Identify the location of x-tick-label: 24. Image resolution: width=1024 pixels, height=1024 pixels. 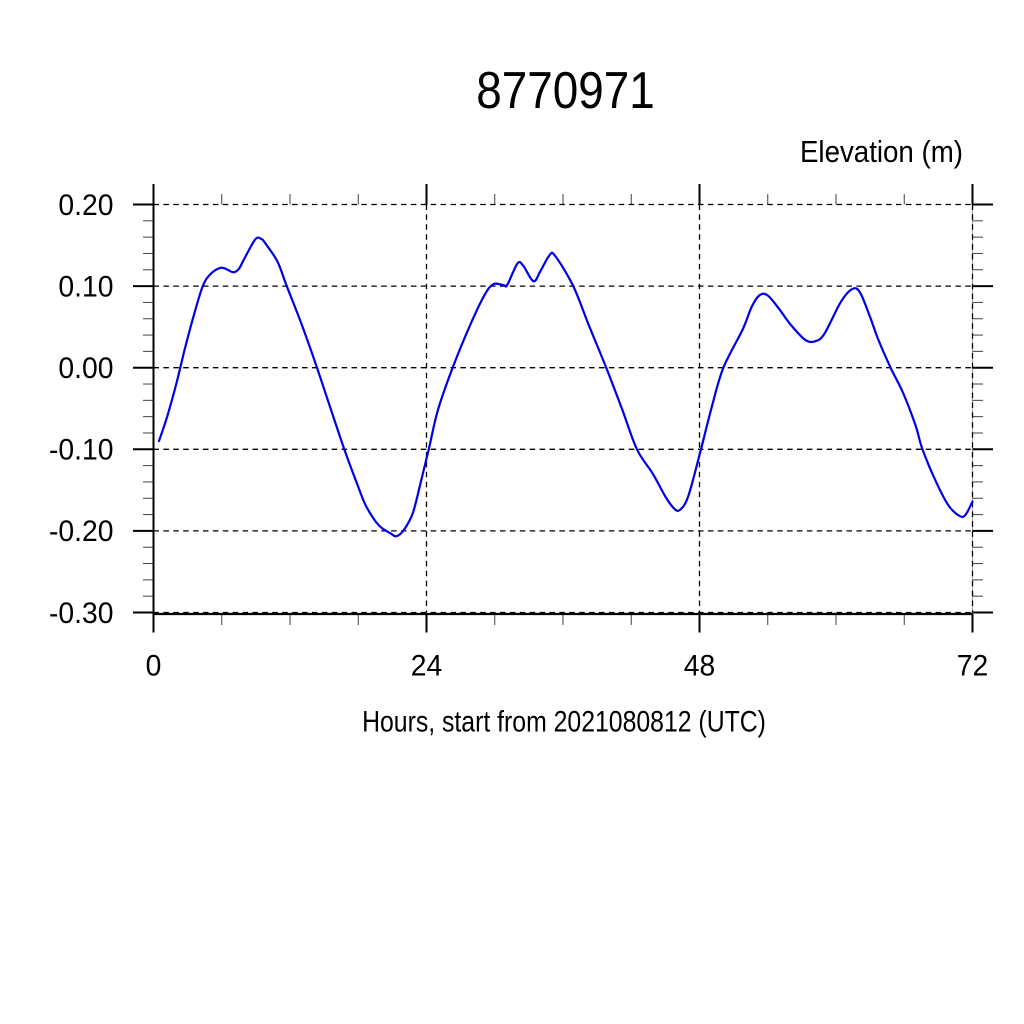
(426, 666).